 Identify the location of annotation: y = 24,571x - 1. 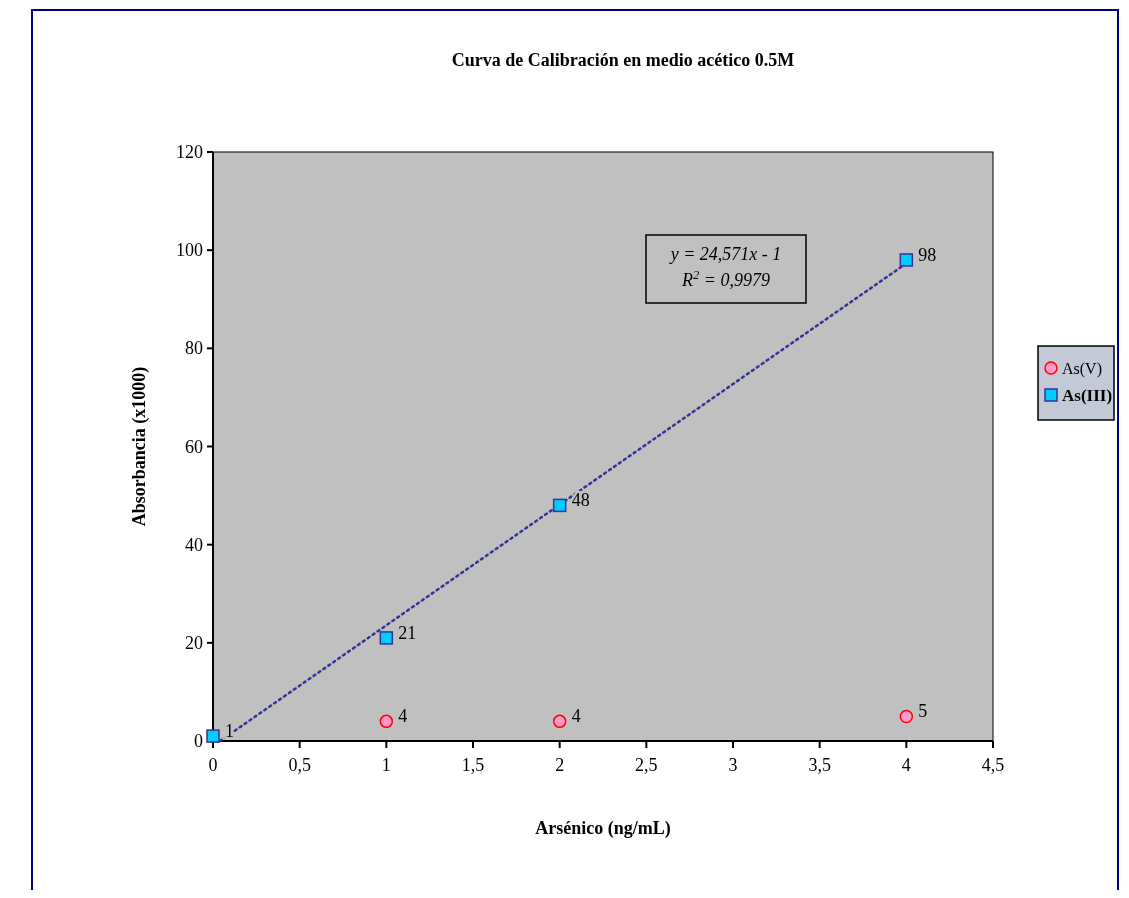
(725, 254).